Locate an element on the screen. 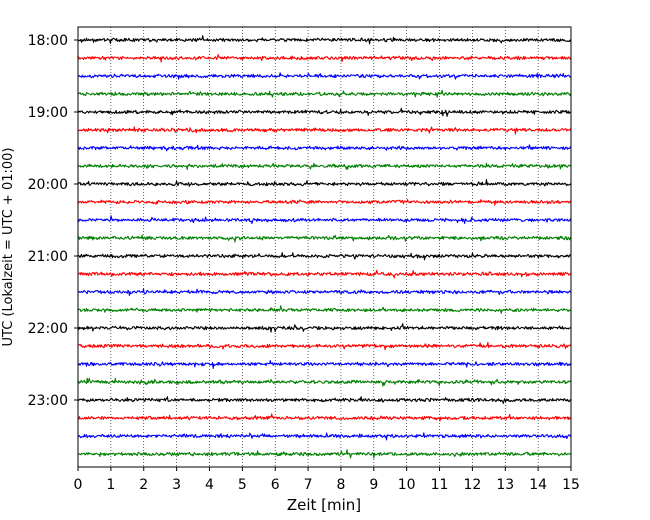 The height and width of the screenshot is (520, 650). trace-2000 is located at coordinates (324, 182).